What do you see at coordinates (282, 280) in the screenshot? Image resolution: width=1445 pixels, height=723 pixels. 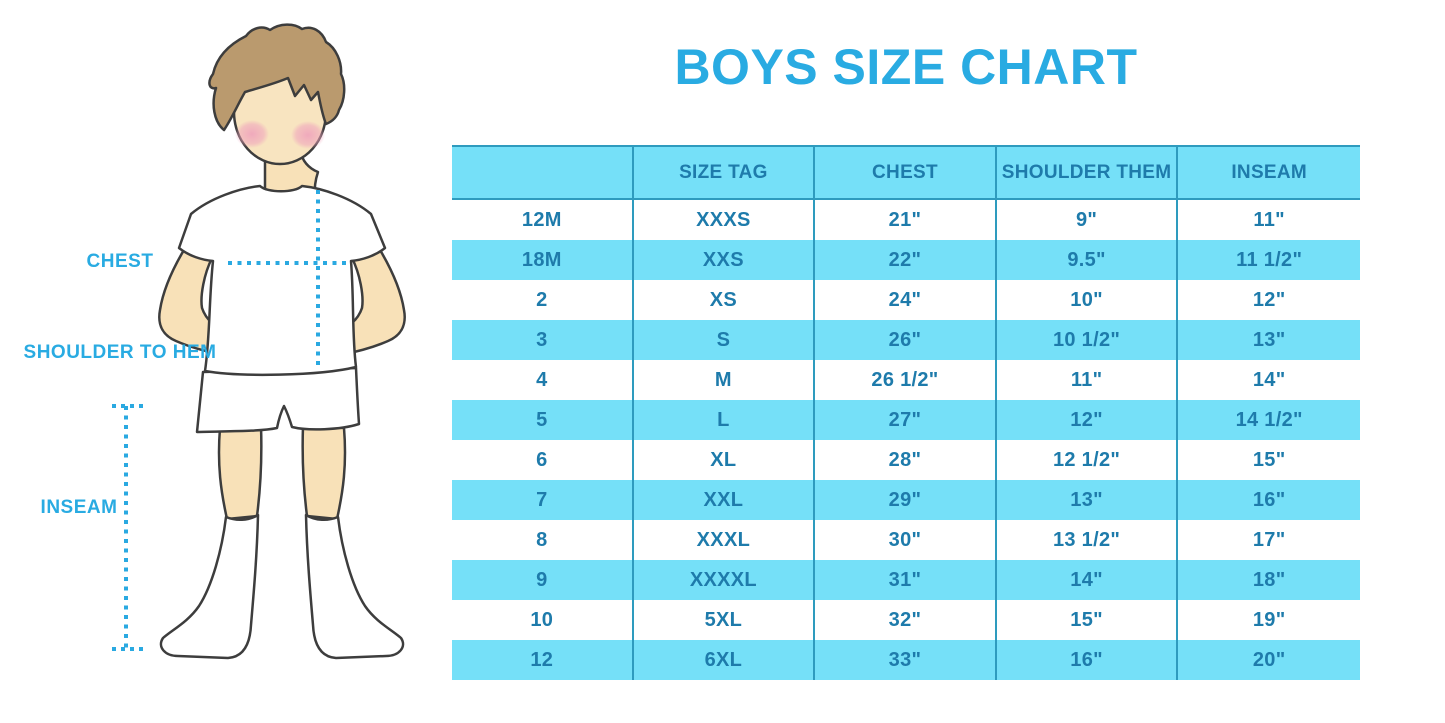 I see `boy-shirt` at bounding box center [282, 280].